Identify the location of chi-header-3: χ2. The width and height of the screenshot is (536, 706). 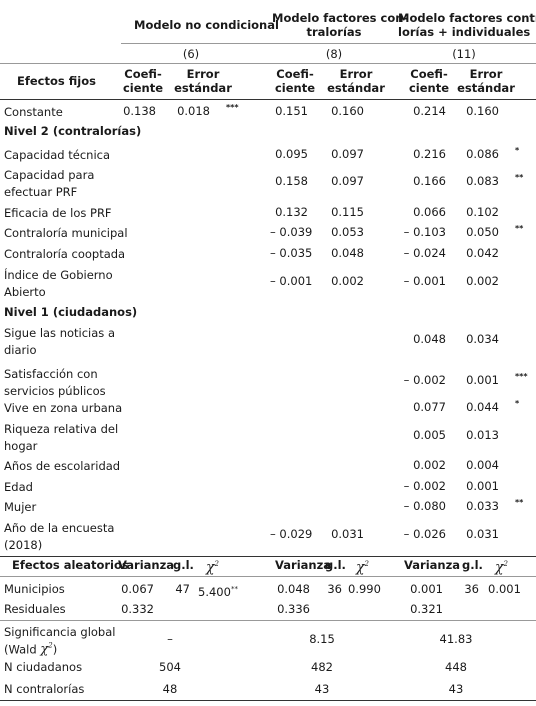
(501, 567).